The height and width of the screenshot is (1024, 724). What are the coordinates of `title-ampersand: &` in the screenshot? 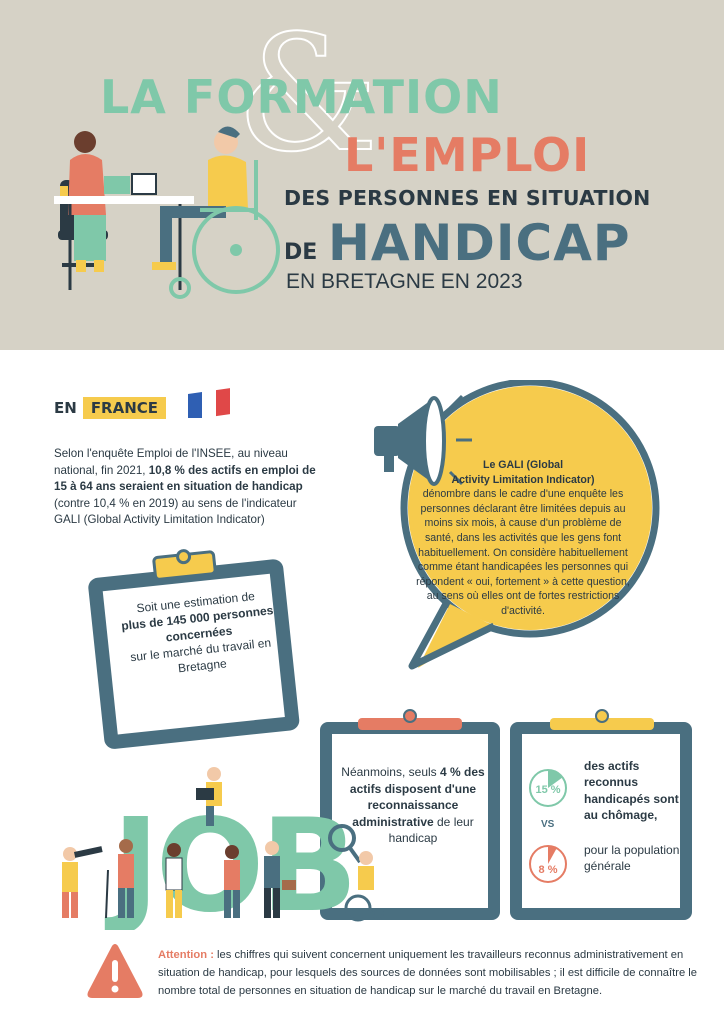 It's located at (307, 93).